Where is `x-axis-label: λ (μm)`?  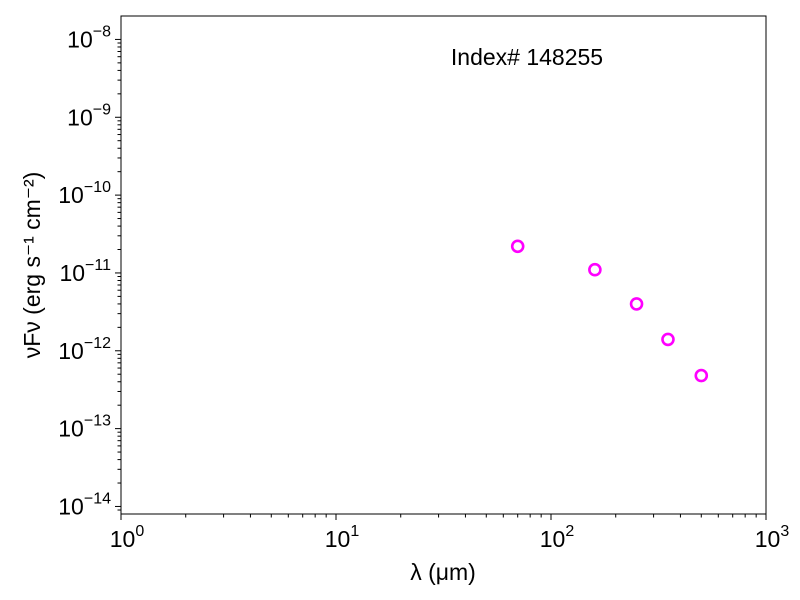 x-axis-label: λ (μm) is located at coordinates (443, 572).